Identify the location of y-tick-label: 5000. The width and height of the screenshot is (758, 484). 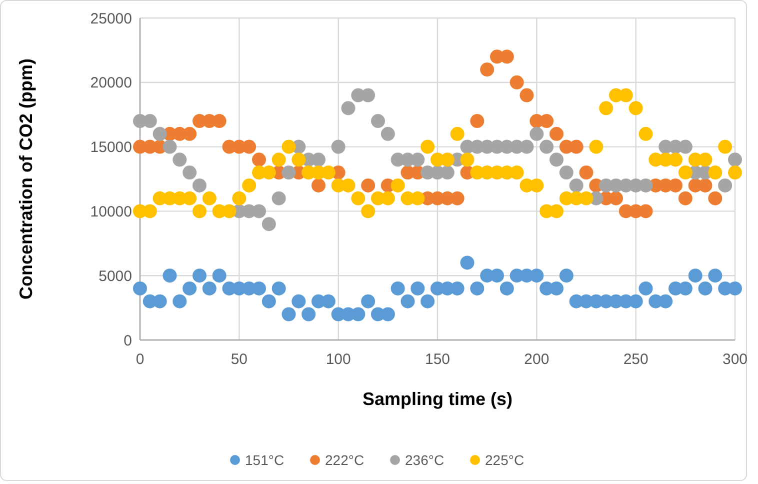
(115, 276).